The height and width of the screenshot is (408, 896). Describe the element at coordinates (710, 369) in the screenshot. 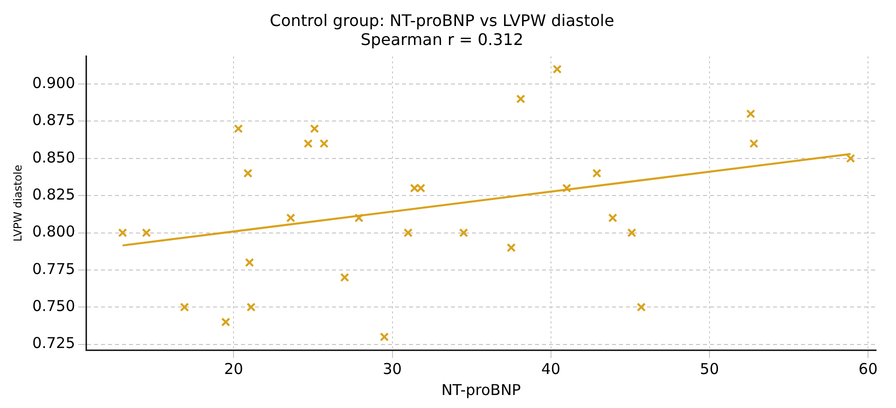

I see `x-tick-label: 50` at that location.